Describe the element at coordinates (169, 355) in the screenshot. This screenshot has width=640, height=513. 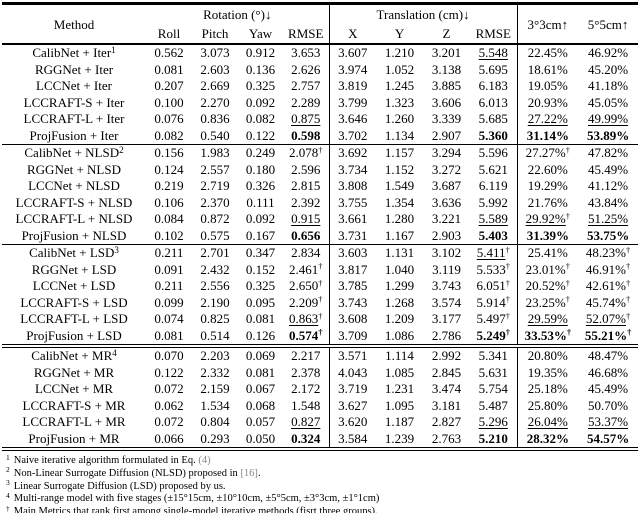
I see `metric-value: 0.070` at that location.